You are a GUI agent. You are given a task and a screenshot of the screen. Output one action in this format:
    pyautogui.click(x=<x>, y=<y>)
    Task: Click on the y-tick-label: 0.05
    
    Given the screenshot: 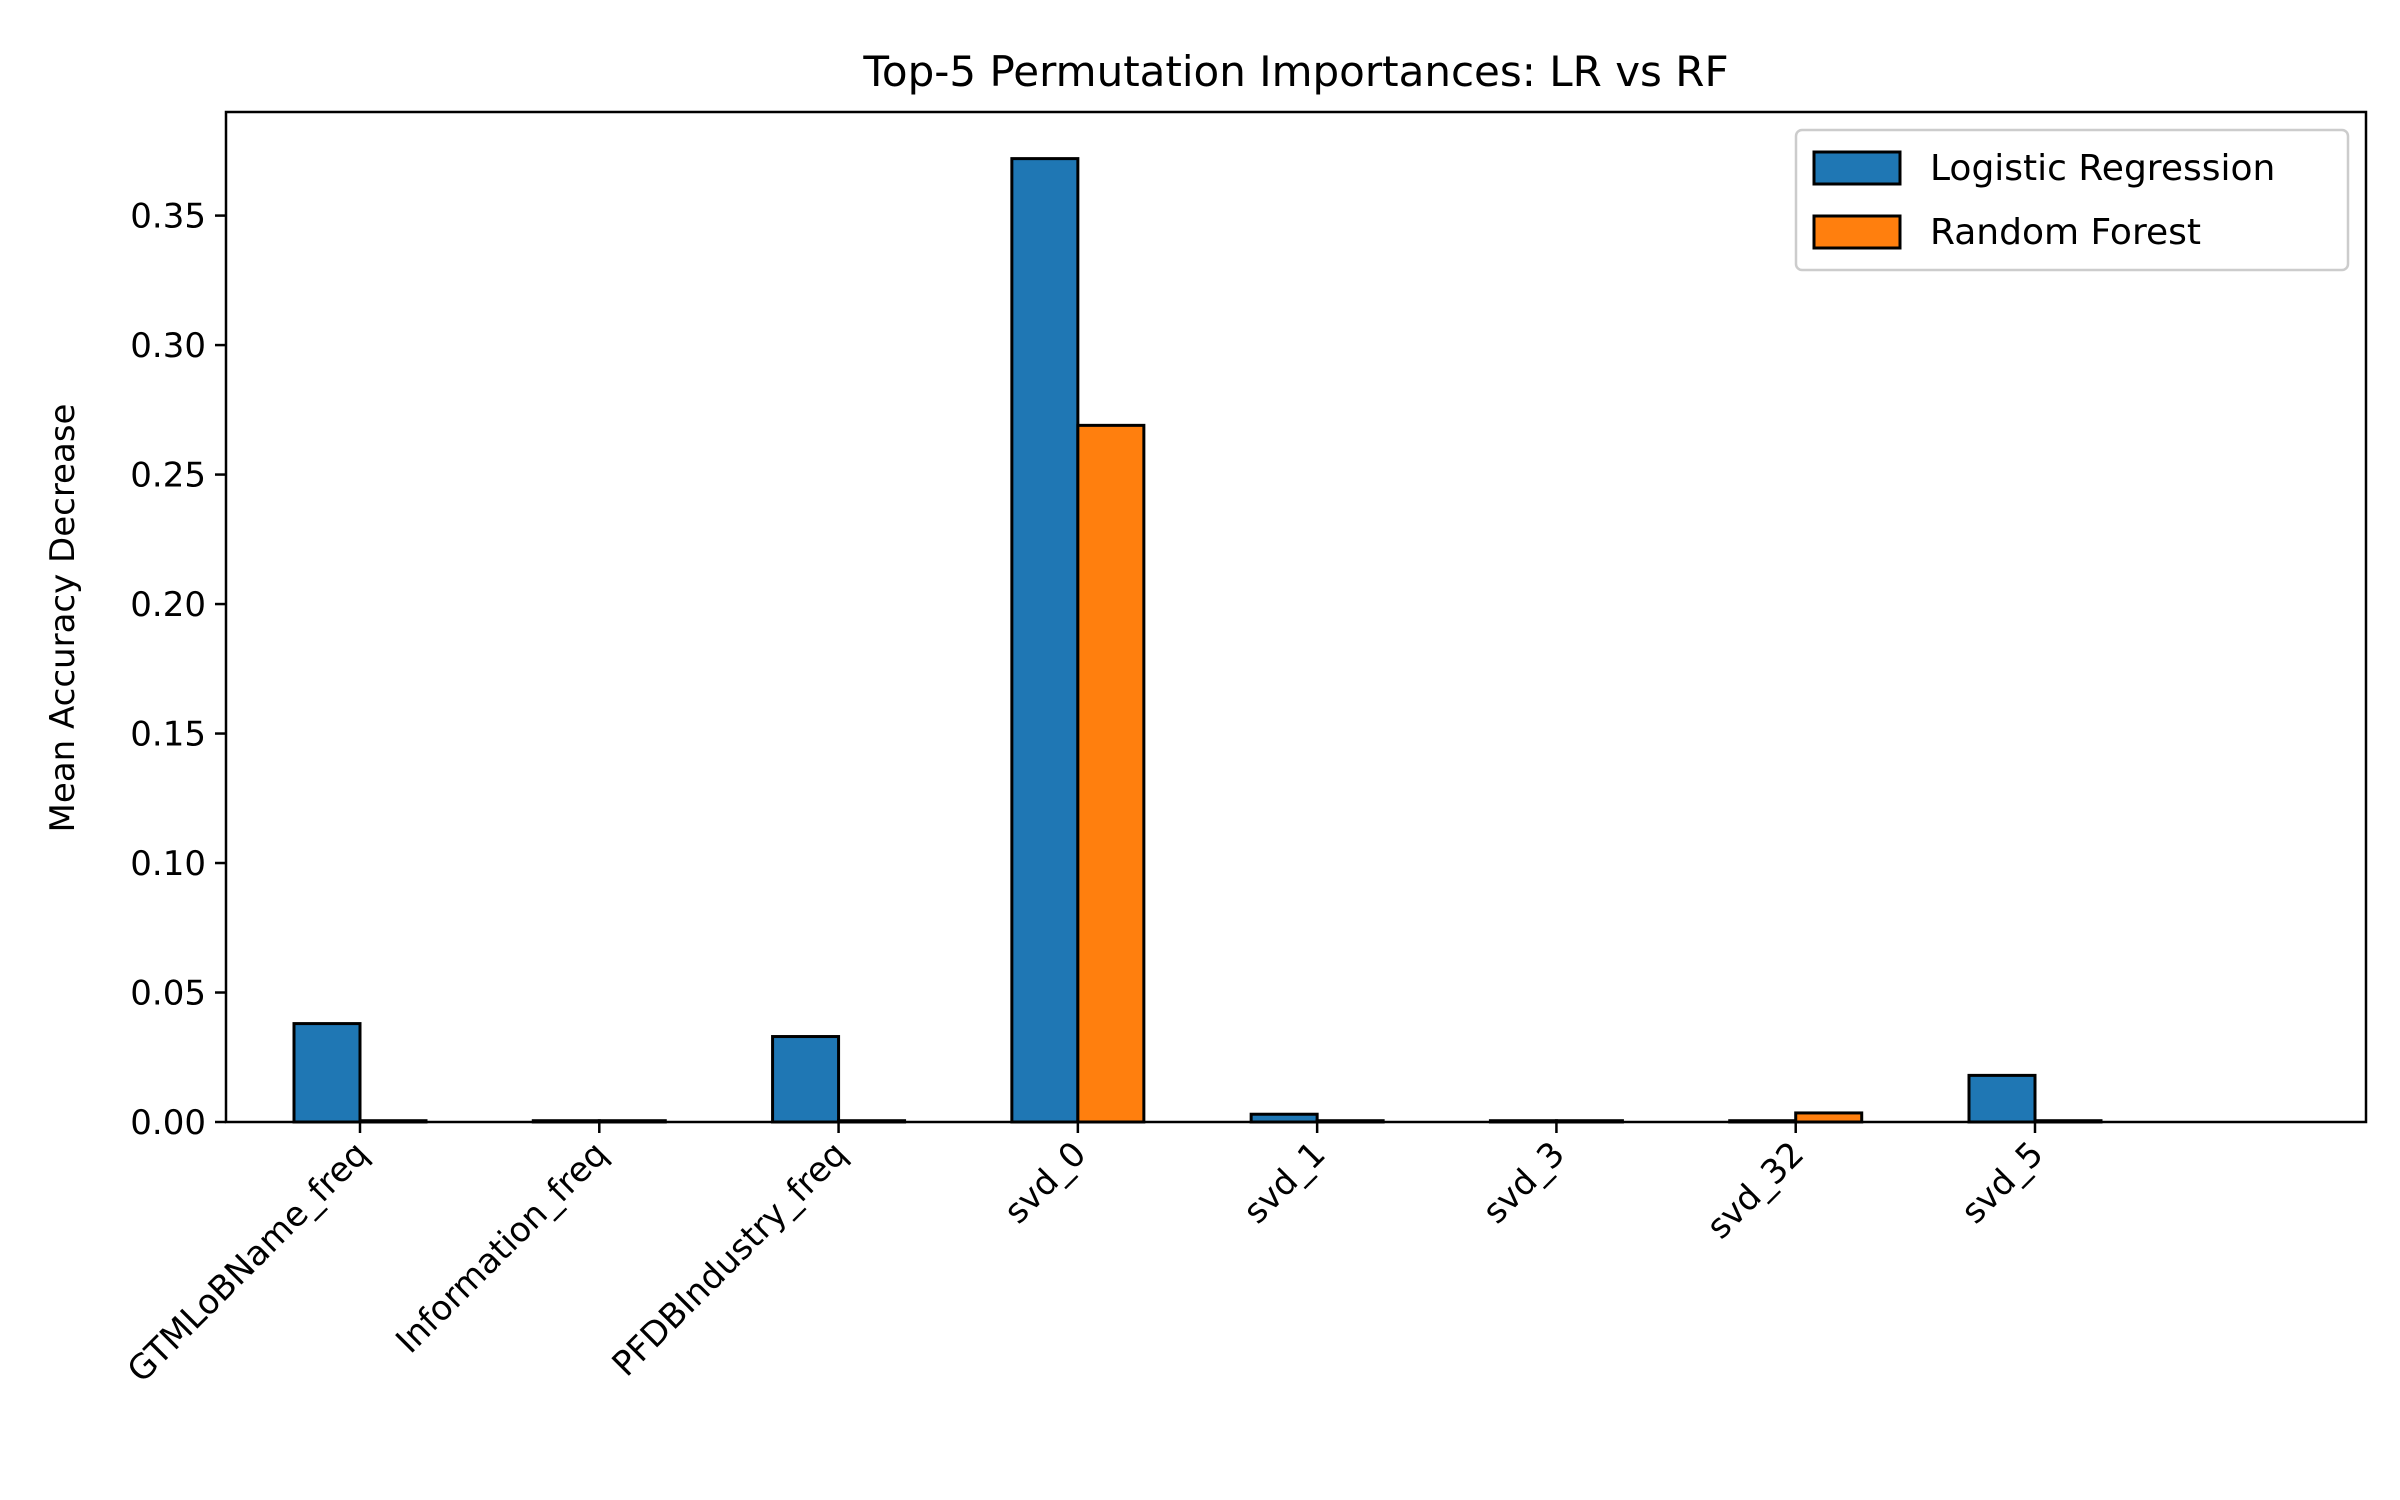 What is the action you would take?
    pyautogui.click(x=168, y=994)
    